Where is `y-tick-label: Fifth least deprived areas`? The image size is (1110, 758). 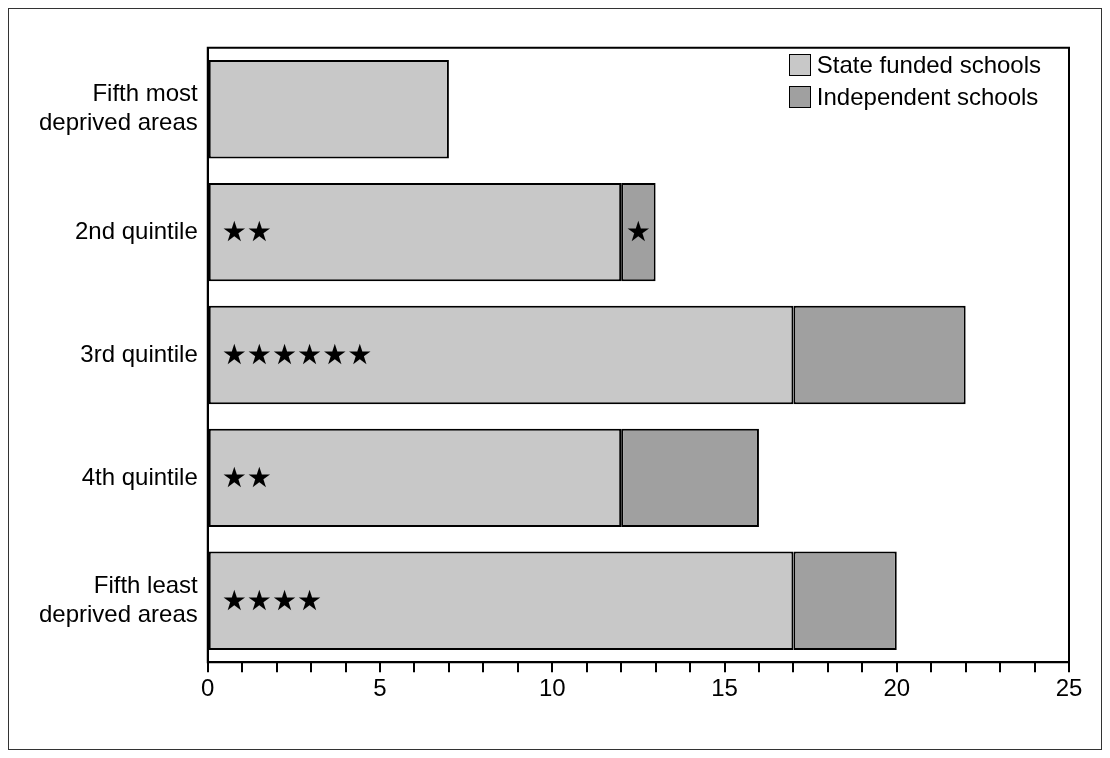 y-tick-label: Fifth least deprived areas is located at coordinates (119, 598).